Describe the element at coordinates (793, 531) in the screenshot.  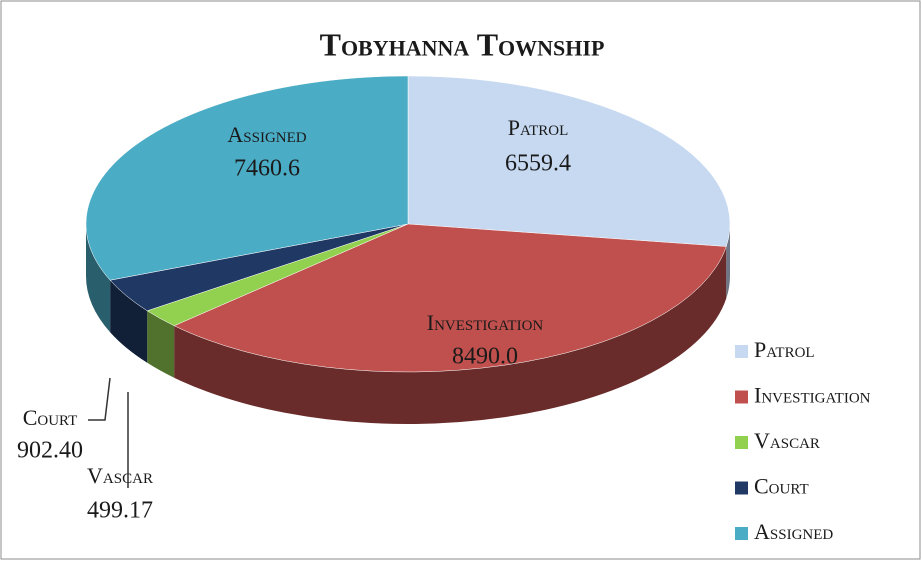
I see `legend-label: Assigned` at that location.